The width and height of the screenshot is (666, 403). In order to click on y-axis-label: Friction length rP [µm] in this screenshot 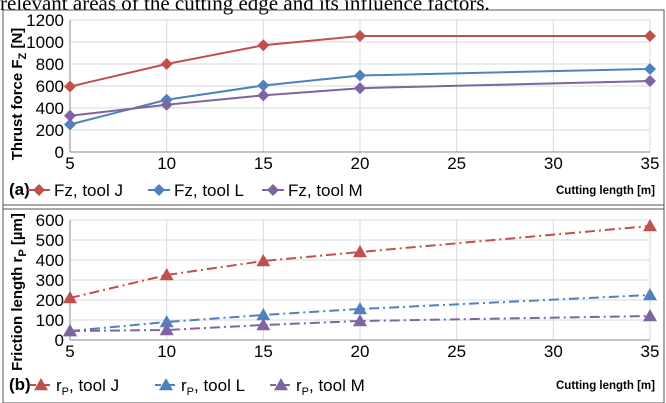, I will do `click(19, 292)`.